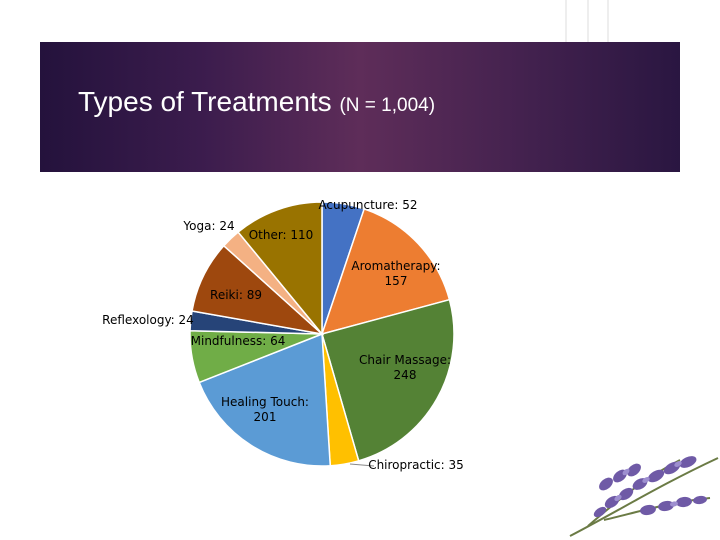 This screenshot has height=540, width=720. Describe the element at coordinates (587, 21) in the screenshot. I see `slide-top-lines` at that location.